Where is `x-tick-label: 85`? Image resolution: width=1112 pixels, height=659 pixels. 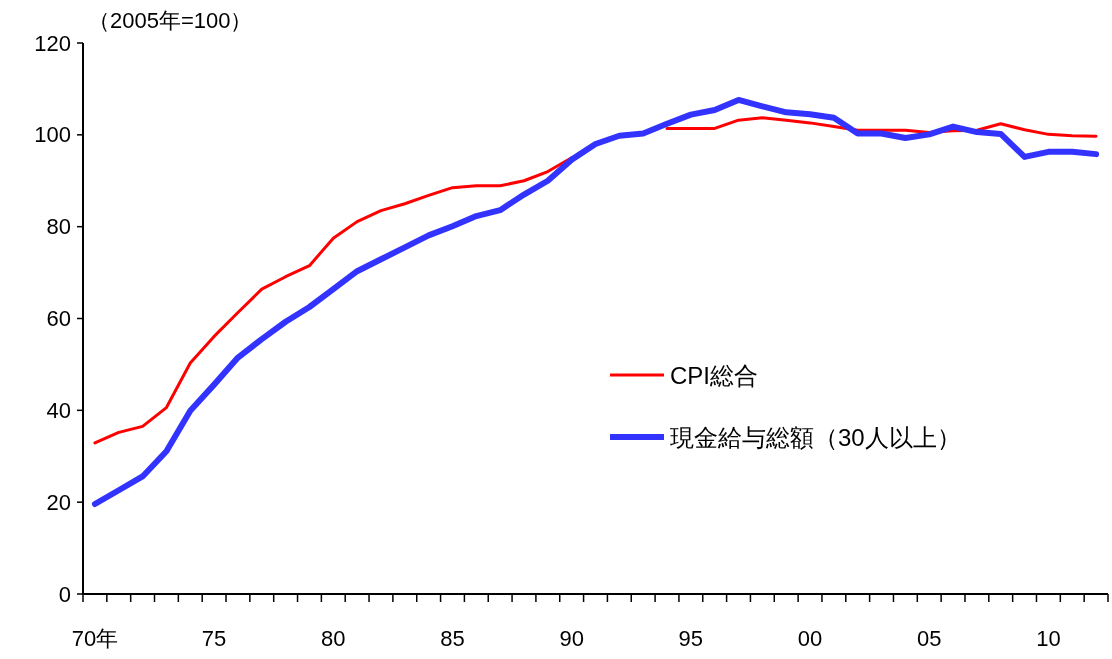
x-tick-label: 85 is located at coordinates (452, 638).